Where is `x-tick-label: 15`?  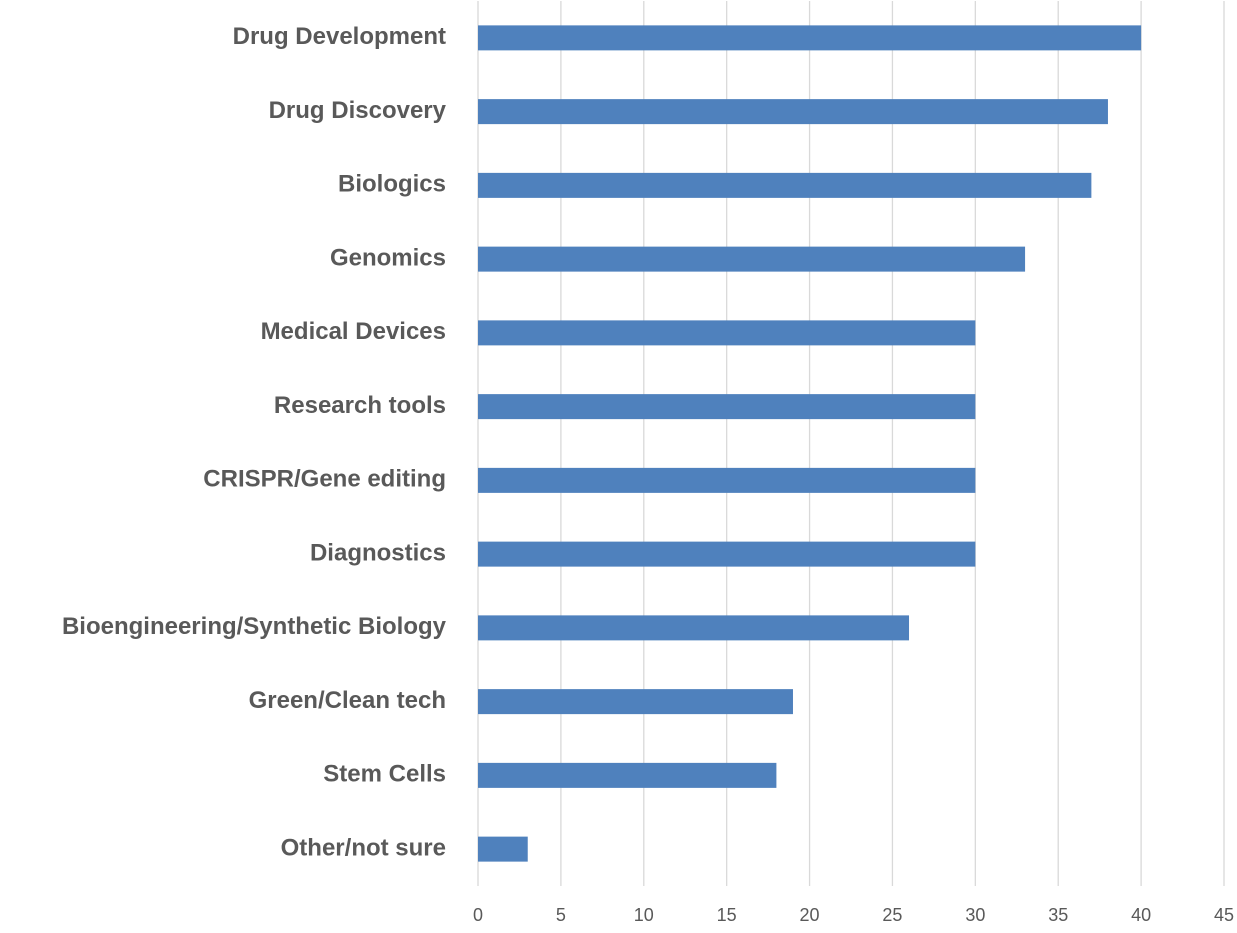 x-tick-label: 15 is located at coordinates (727, 915).